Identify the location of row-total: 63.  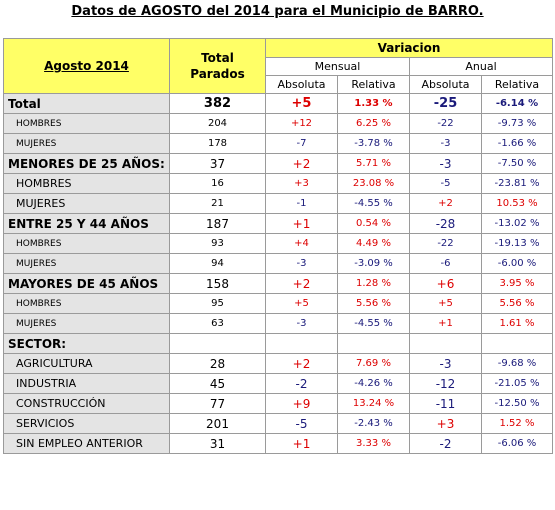
(217, 323).